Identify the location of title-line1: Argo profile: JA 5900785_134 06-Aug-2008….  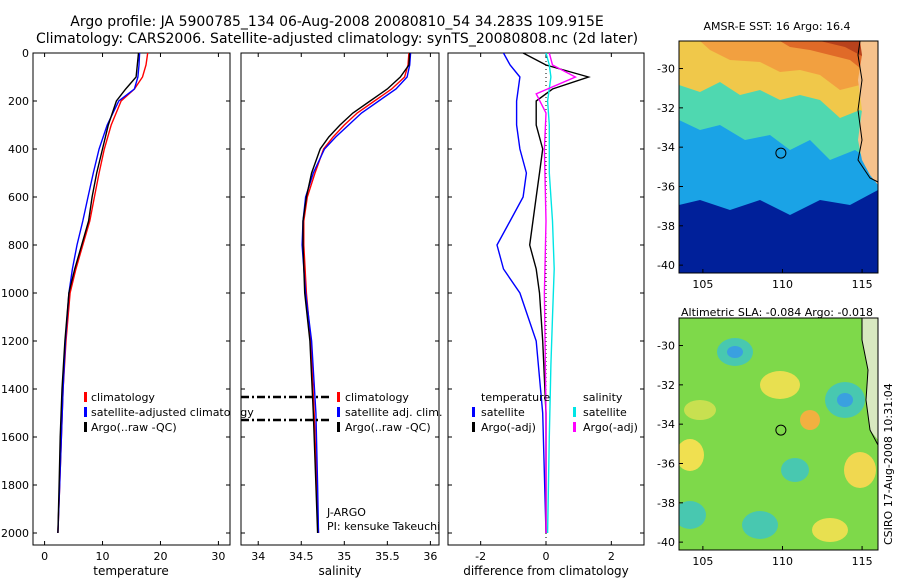
(336, 22).